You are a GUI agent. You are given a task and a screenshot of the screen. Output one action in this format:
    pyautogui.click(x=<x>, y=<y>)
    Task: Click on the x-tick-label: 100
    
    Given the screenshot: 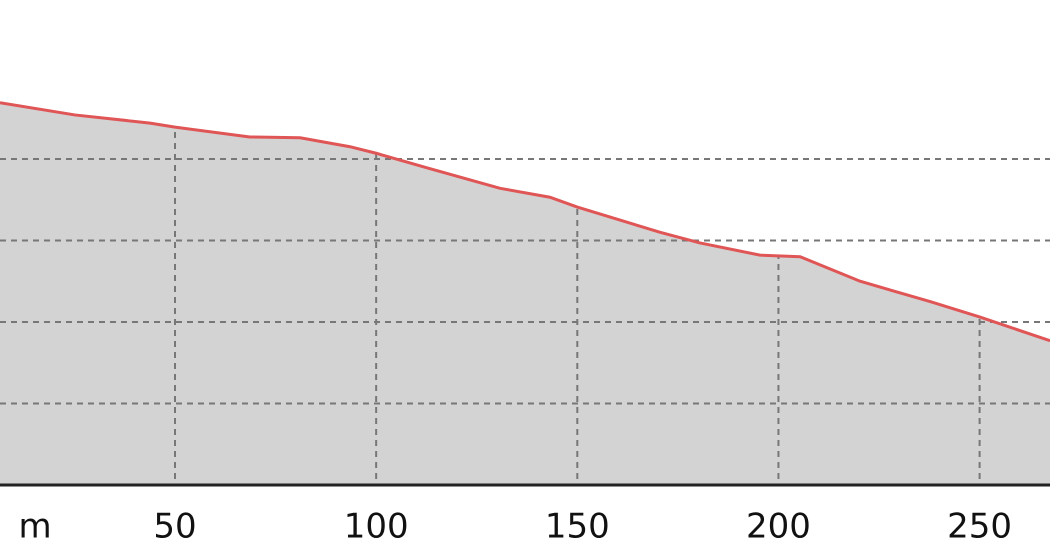 What is the action you would take?
    pyautogui.click(x=376, y=527)
    